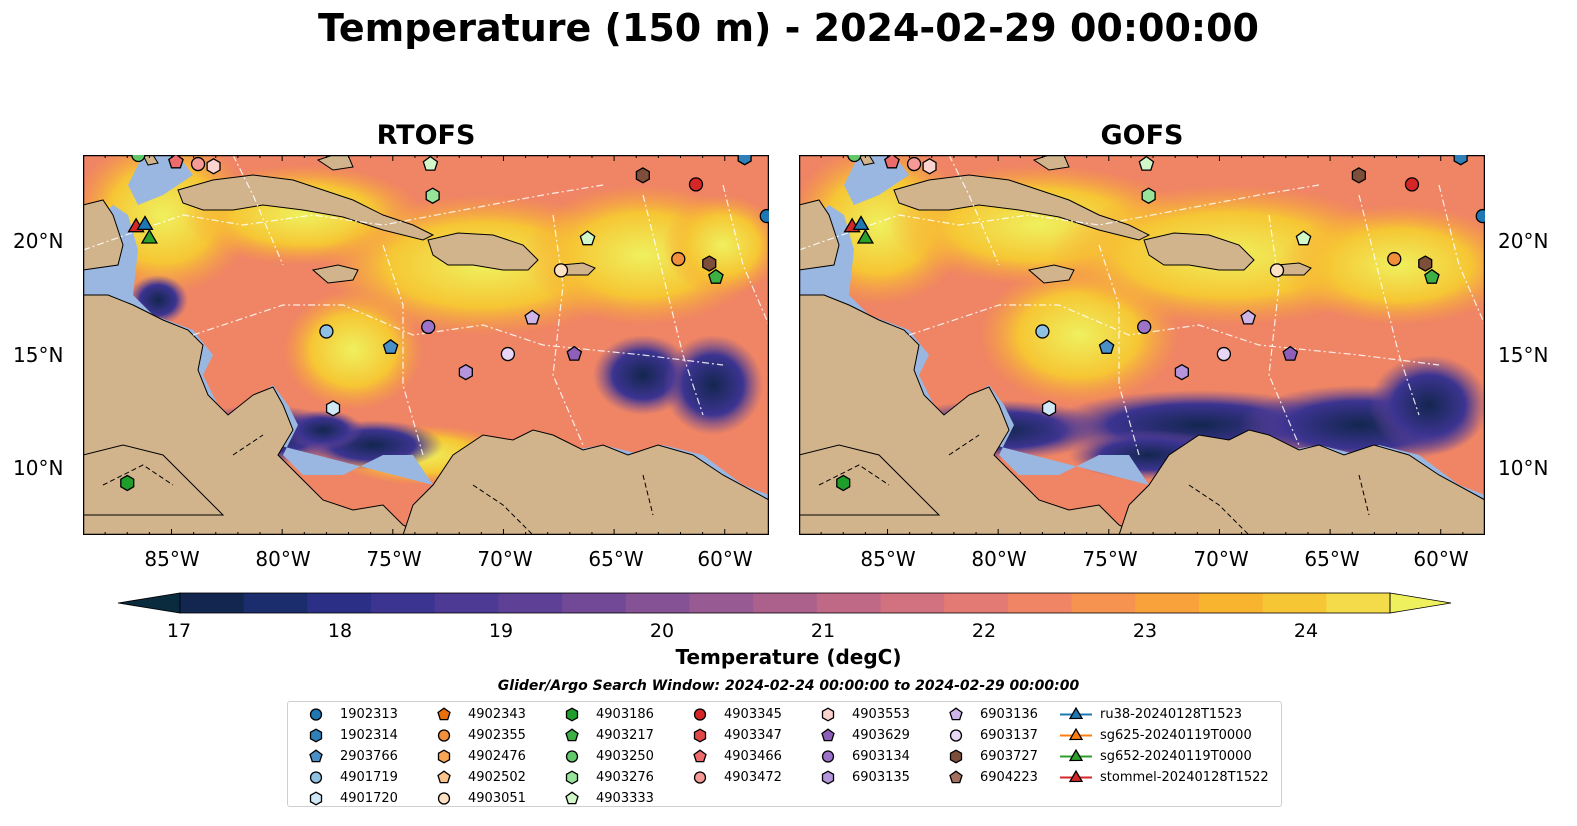  Describe the element at coordinates (1009, 735) in the screenshot. I see `legend-label: 6903137` at that location.